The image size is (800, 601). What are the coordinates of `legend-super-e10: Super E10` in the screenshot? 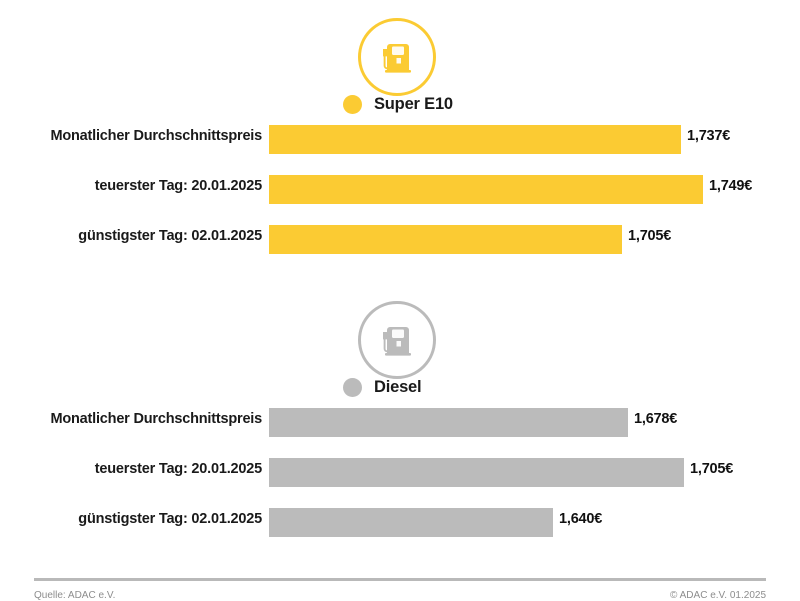 It's located at (398, 104).